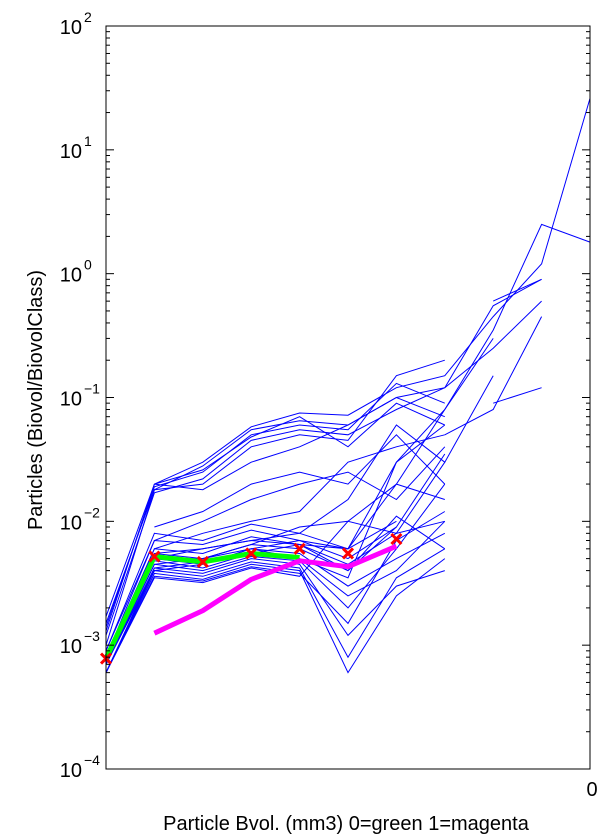  What do you see at coordinates (88, 141) in the screenshot?
I see `y-tick-exponent: 1` at bounding box center [88, 141].